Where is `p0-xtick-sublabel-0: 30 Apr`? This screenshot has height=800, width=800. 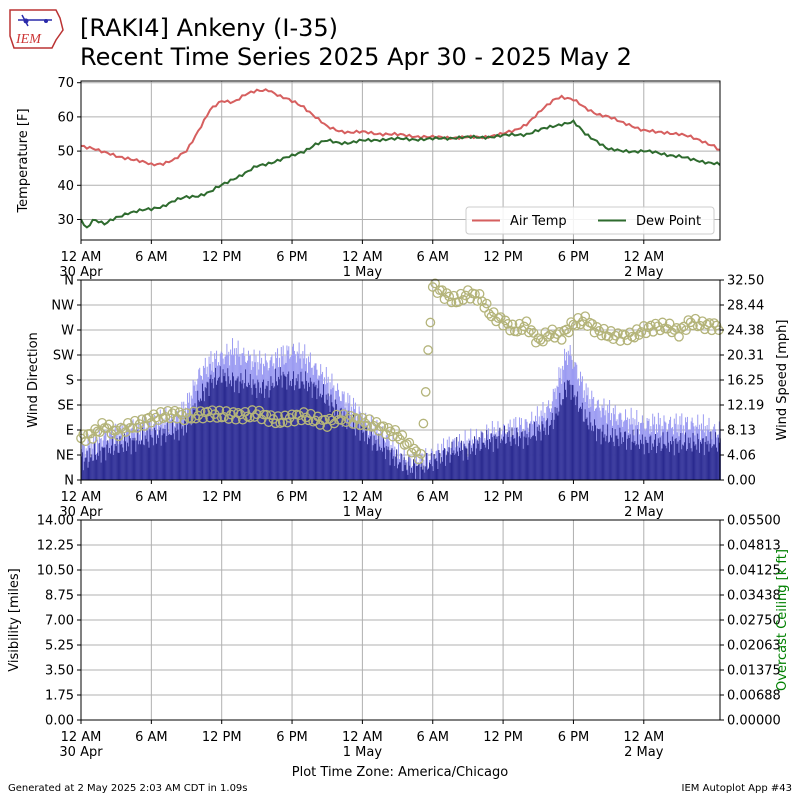
p0-xtick-sublabel-0: 30 Apr is located at coordinates (81, 272).